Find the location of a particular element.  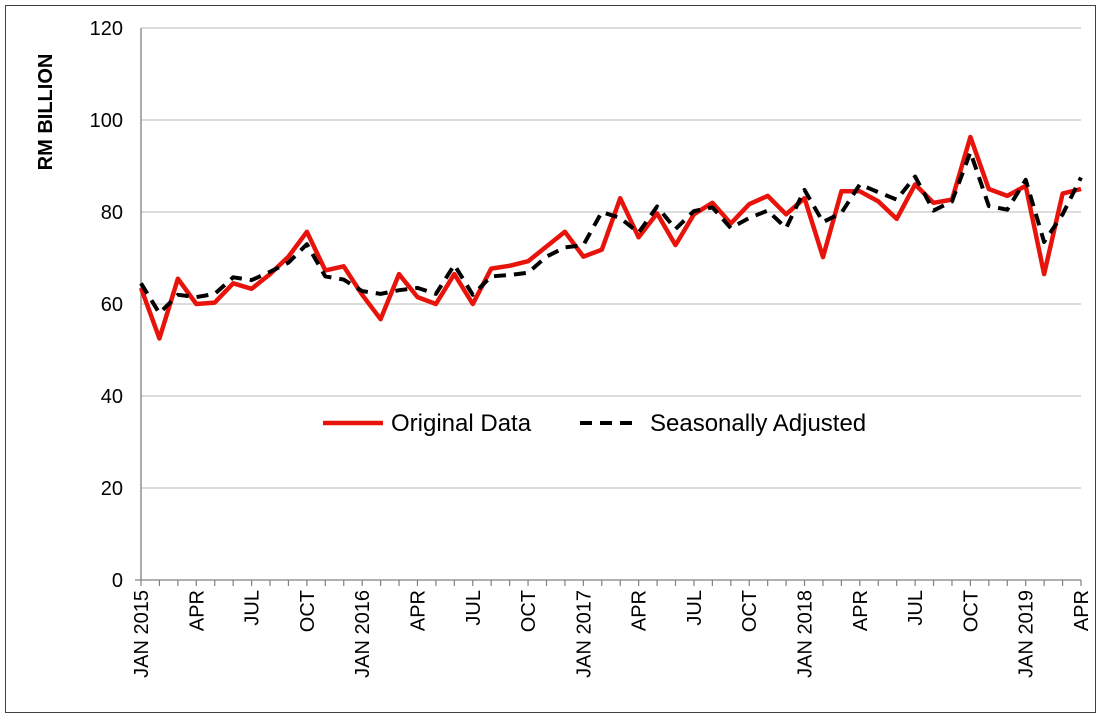

x-tick-label: JAN 2019 is located at coordinates (1027, 634).